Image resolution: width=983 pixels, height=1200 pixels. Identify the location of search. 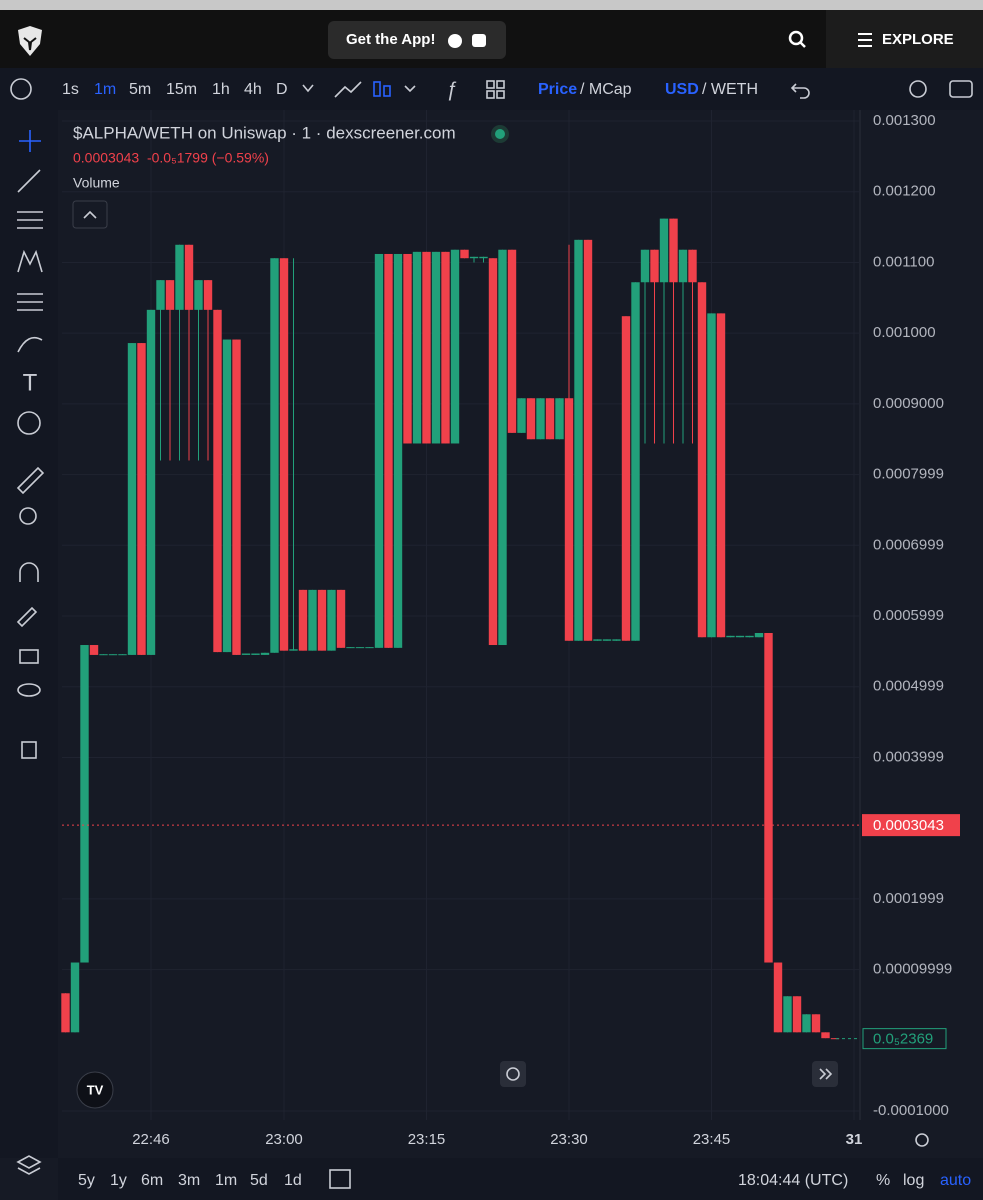
(797, 39).